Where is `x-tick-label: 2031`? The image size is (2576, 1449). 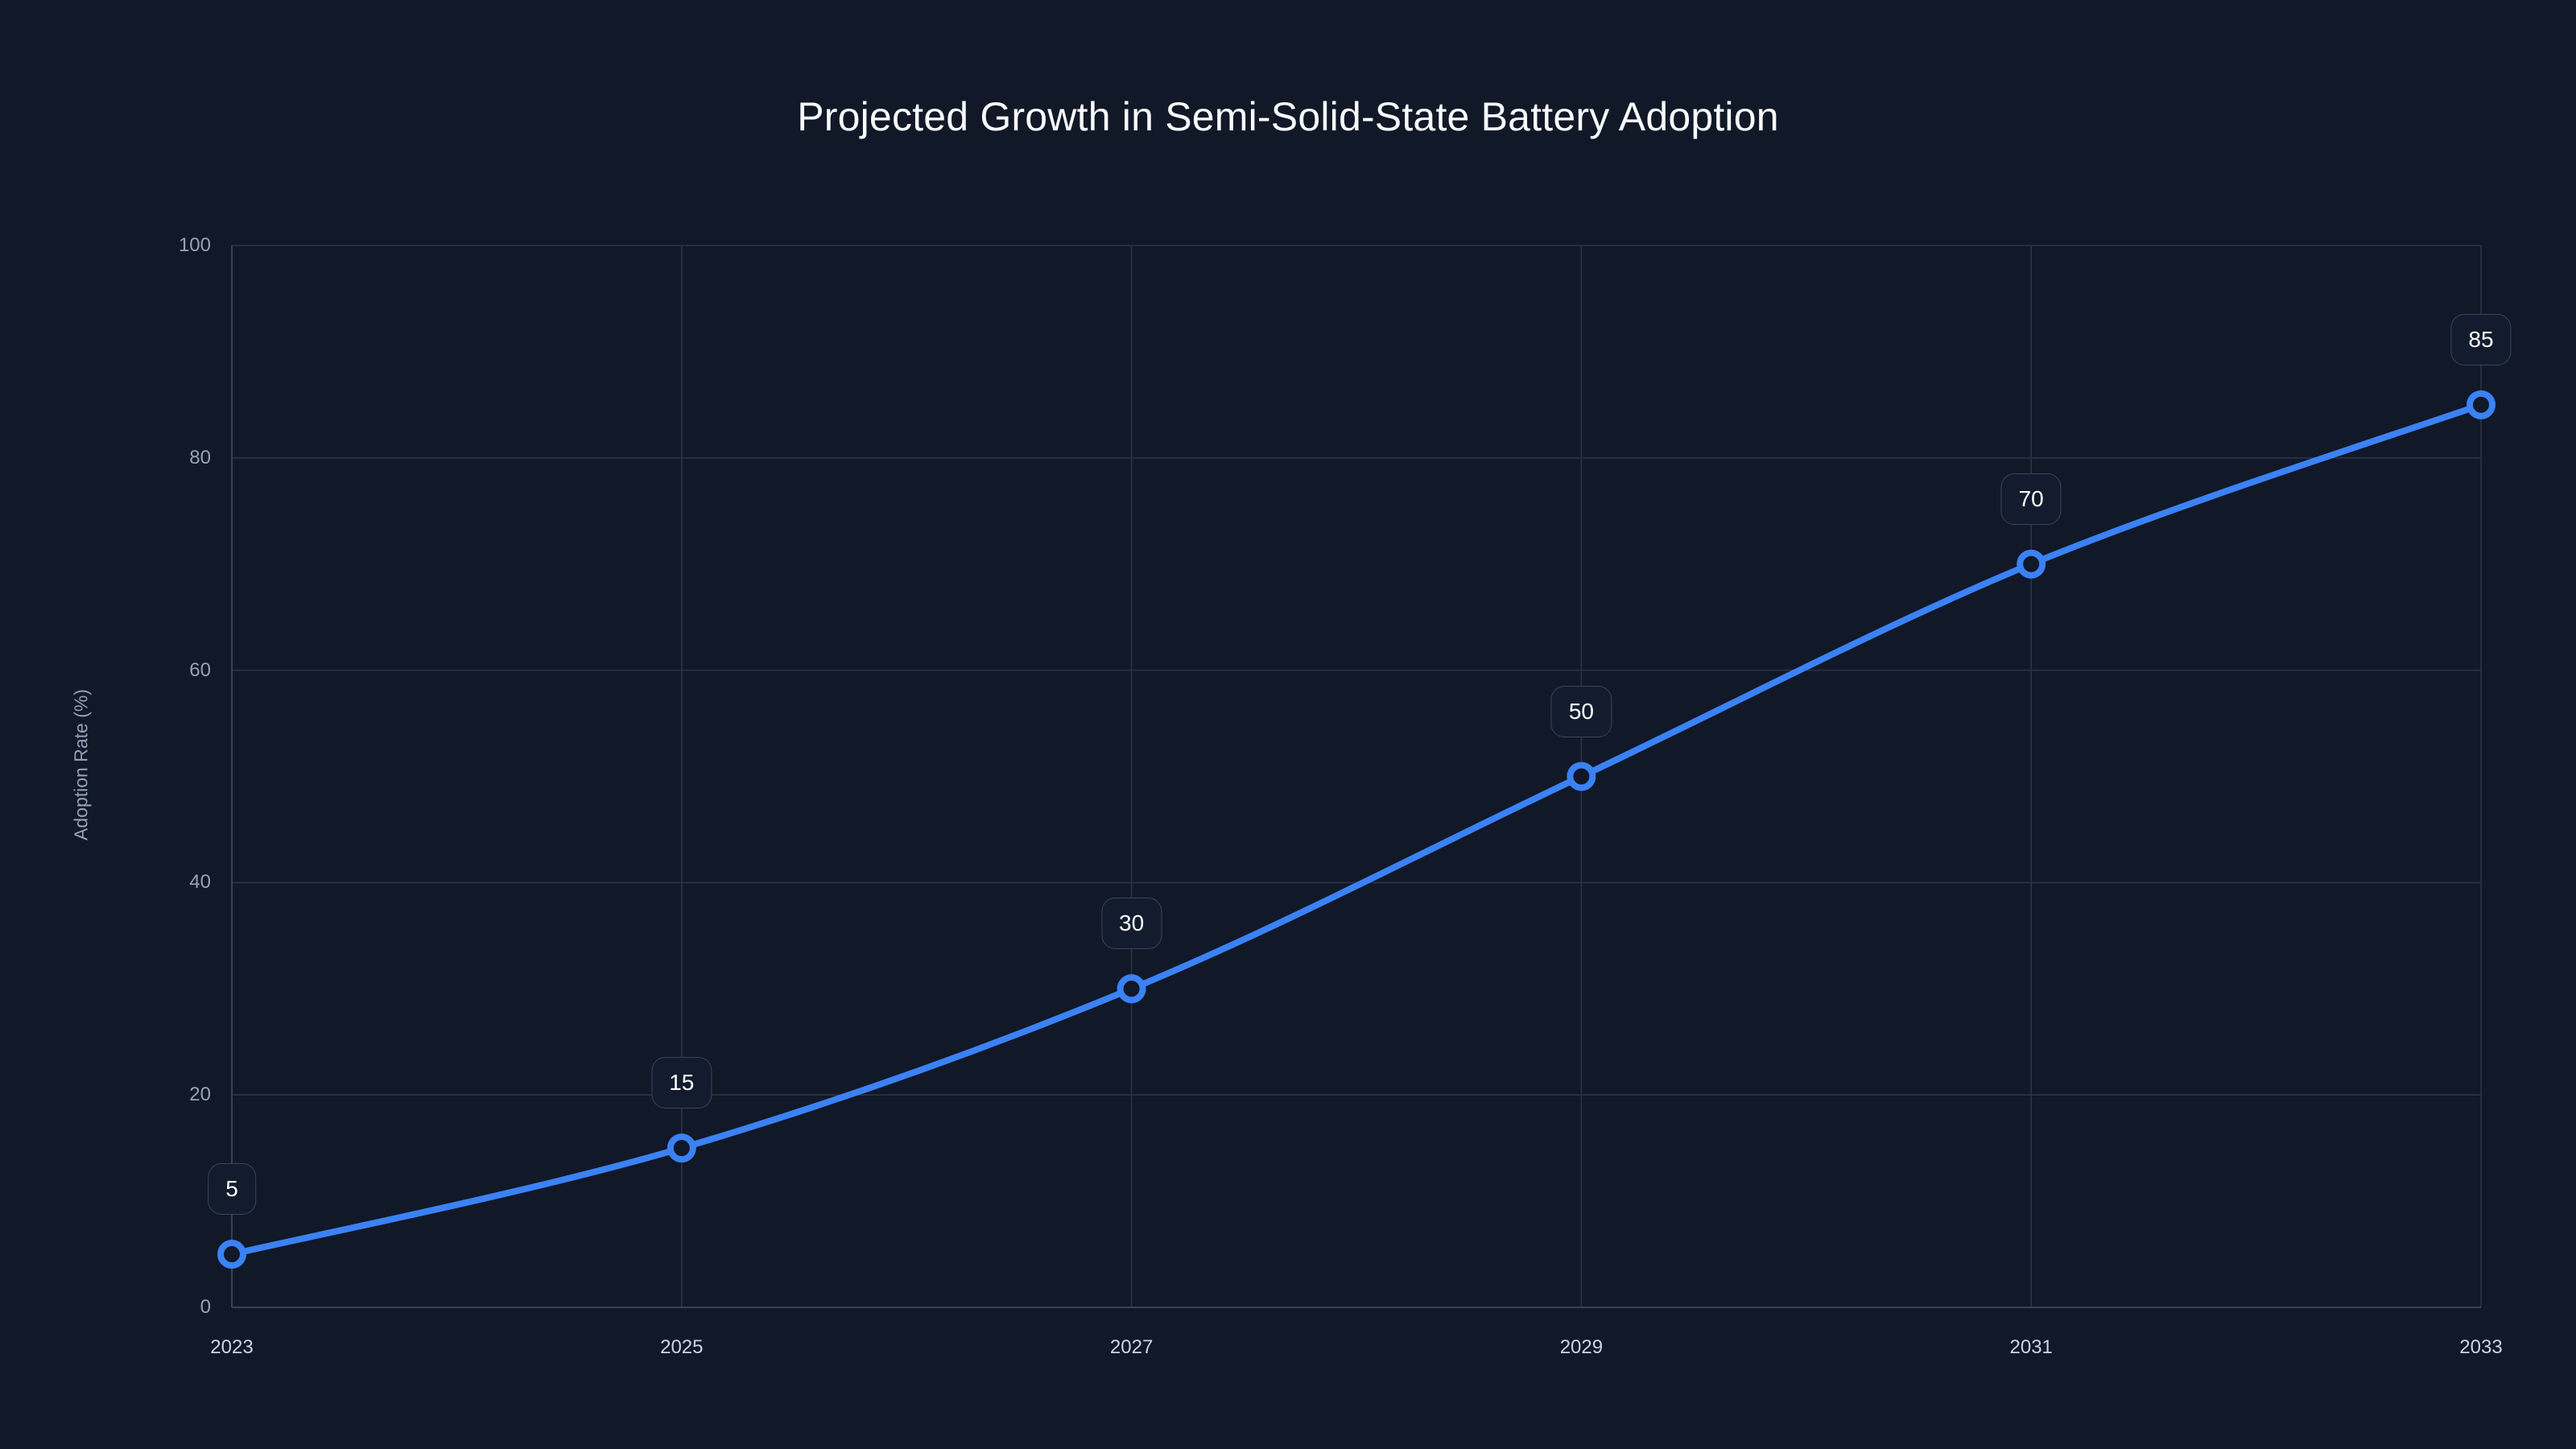 x-tick-label: 2031 is located at coordinates (2031, 1347).